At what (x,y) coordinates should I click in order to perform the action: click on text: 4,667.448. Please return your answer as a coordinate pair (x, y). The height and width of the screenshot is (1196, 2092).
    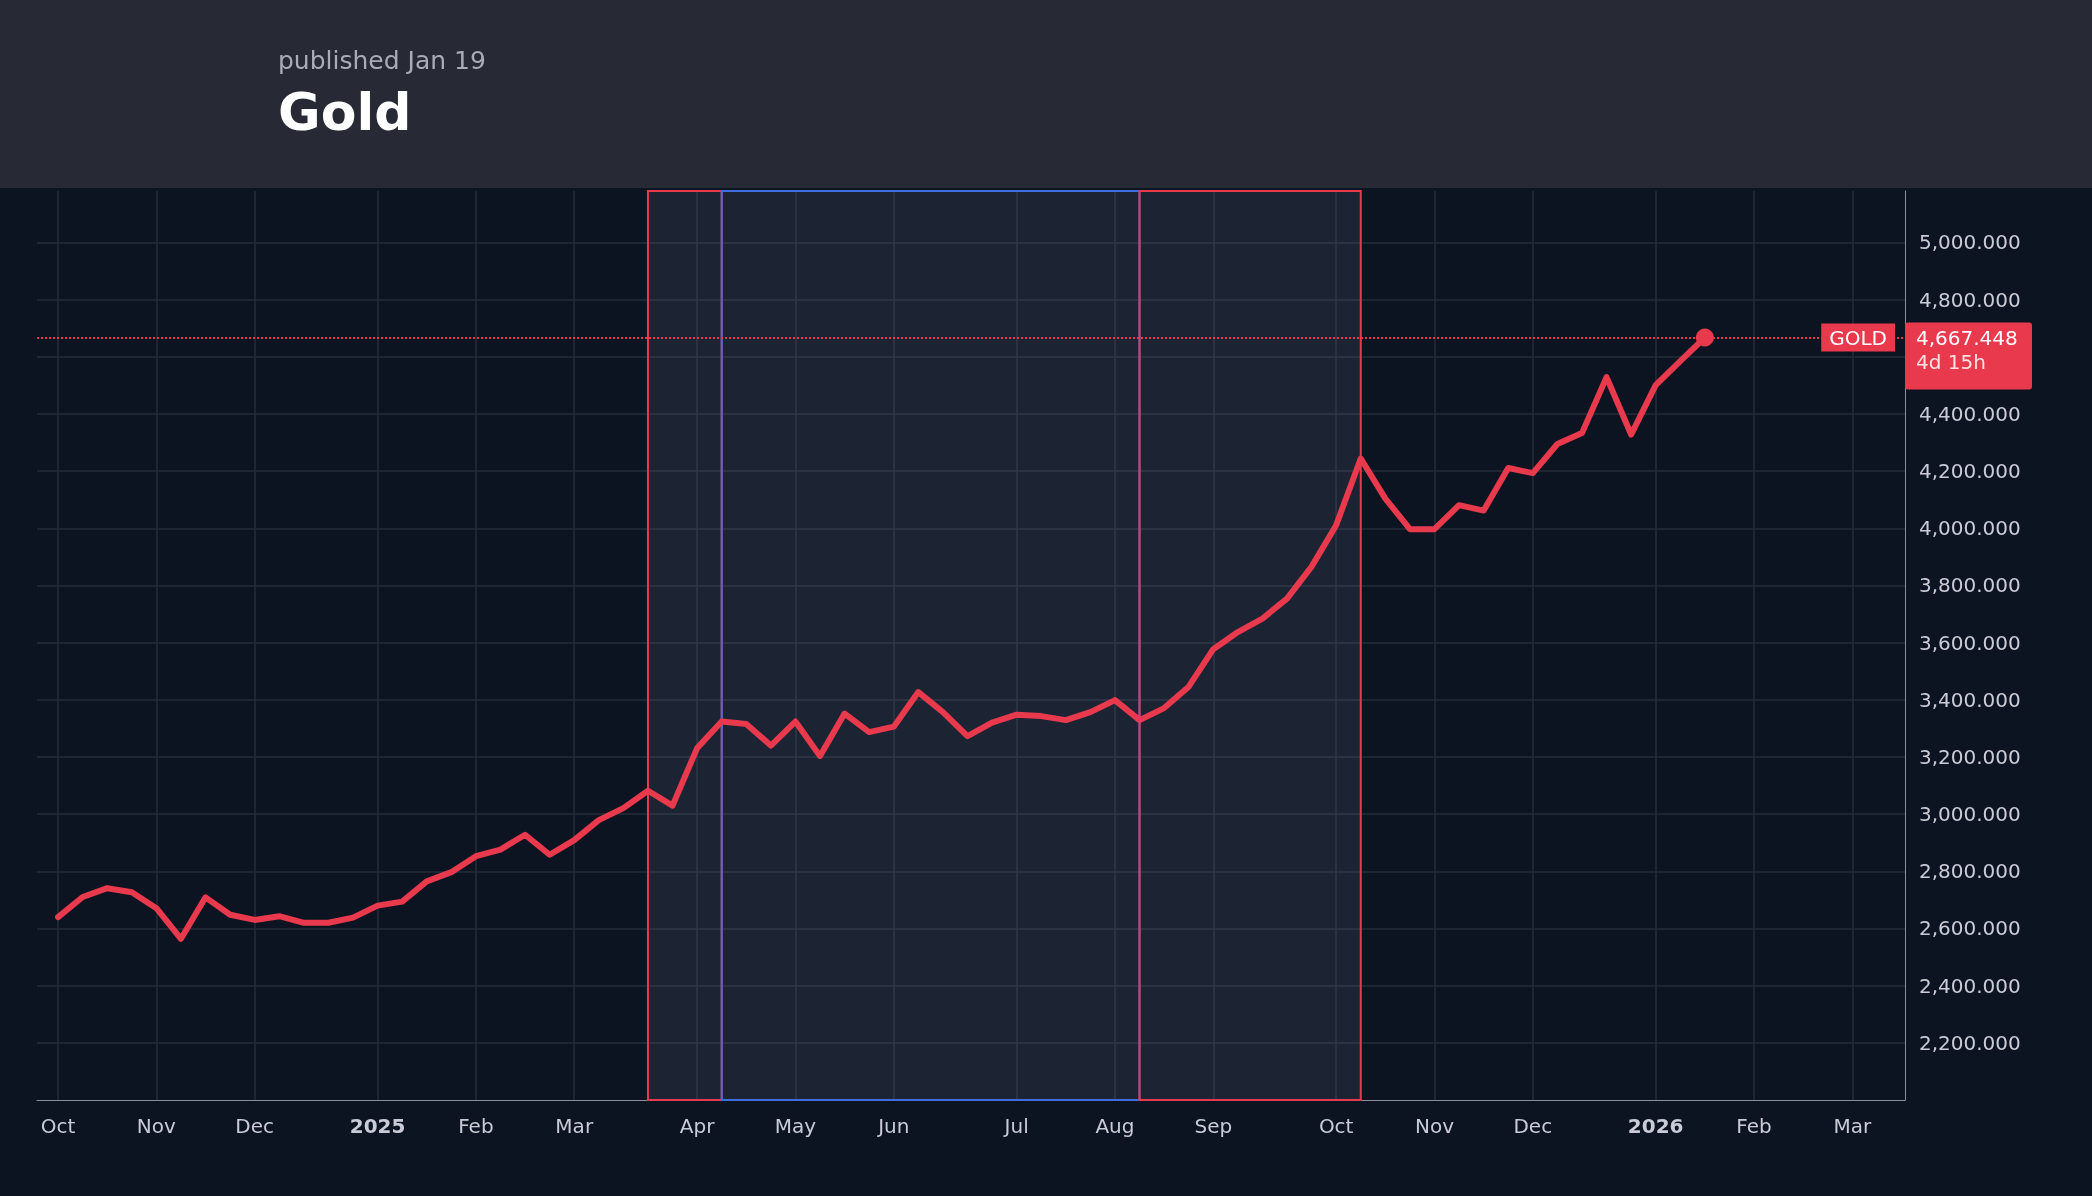
    Looking at the image, I should click on (1967, 337).